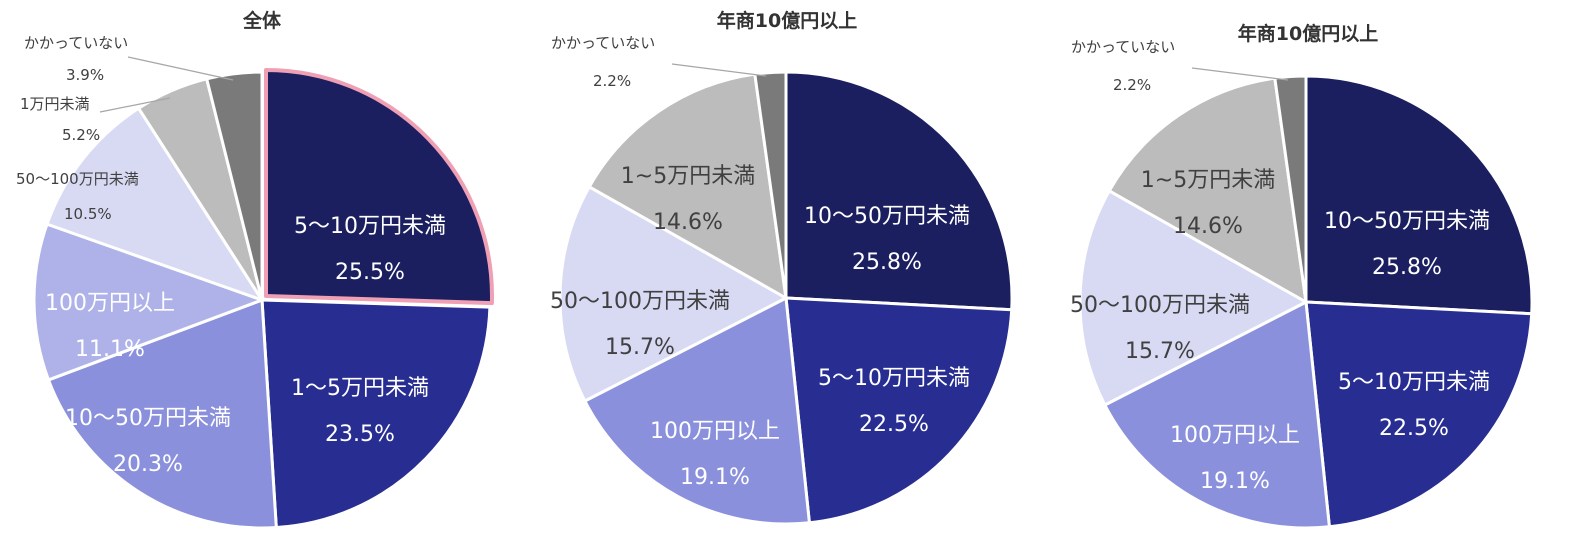 The image size is (1584, 550). What do you see at coordinates (360, 434) in the screenshot?
I see `slice-value-0-1: 23.5%` at bounding box center [360, 434].